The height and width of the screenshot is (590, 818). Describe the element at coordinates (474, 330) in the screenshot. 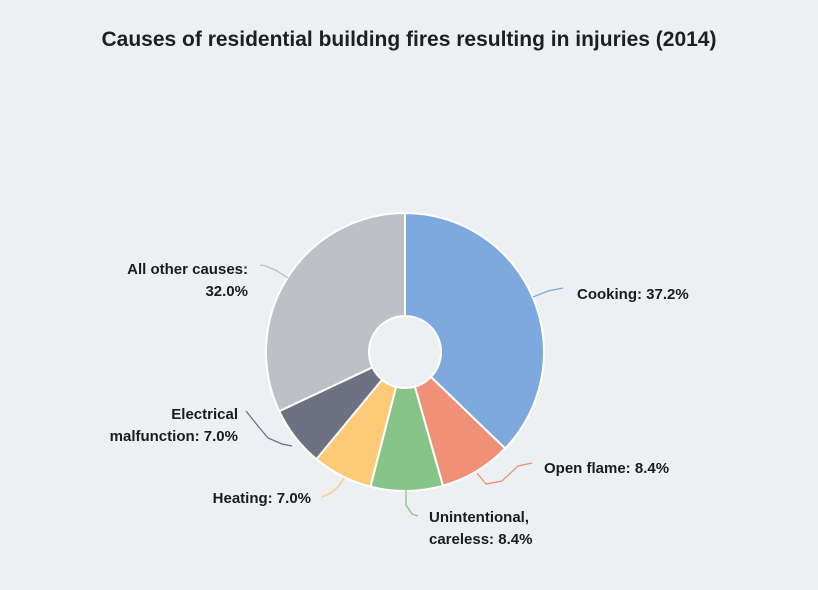

I see `pie-slice-cooking` at that location.